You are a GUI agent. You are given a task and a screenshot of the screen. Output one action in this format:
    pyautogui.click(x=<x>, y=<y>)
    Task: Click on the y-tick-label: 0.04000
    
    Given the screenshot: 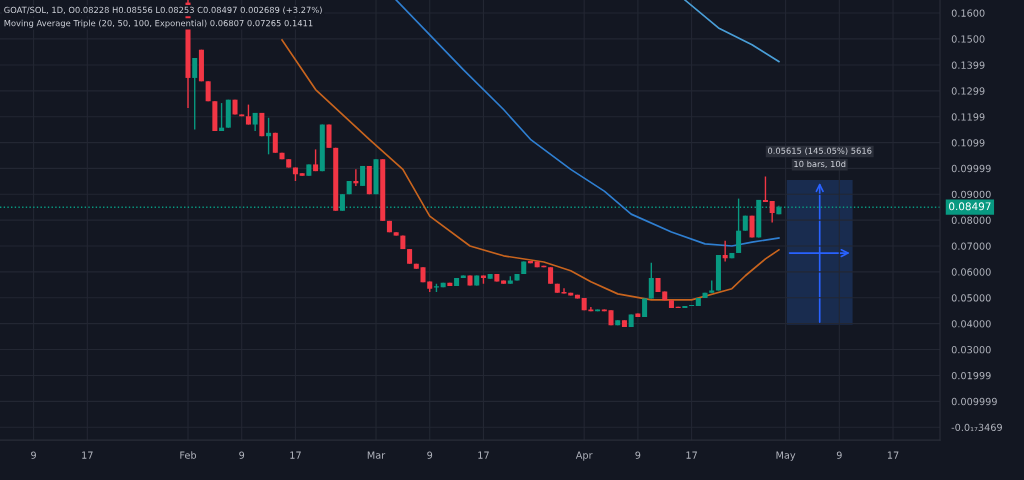 What is the action you would take?
    pyautogui.click(x=971, y=324)
    